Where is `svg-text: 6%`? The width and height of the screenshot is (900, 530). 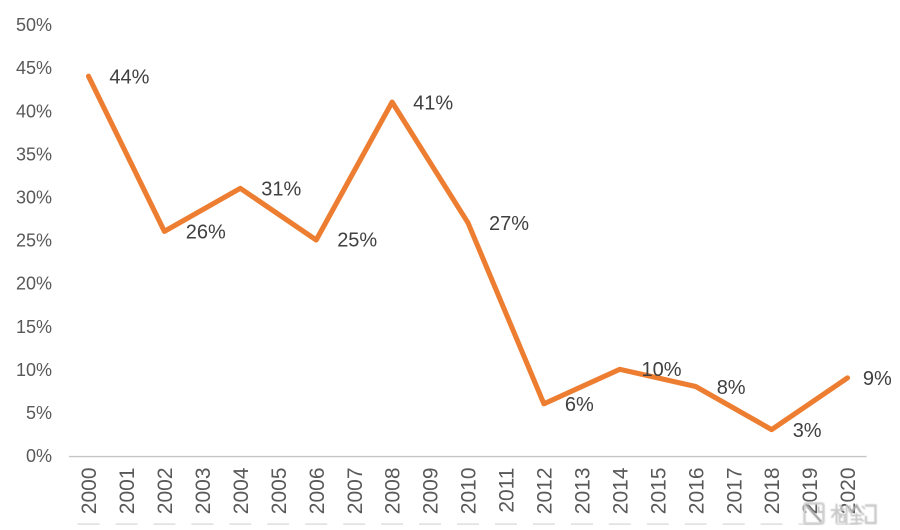
svg-text: 6% is located at coordinates (579, 405).